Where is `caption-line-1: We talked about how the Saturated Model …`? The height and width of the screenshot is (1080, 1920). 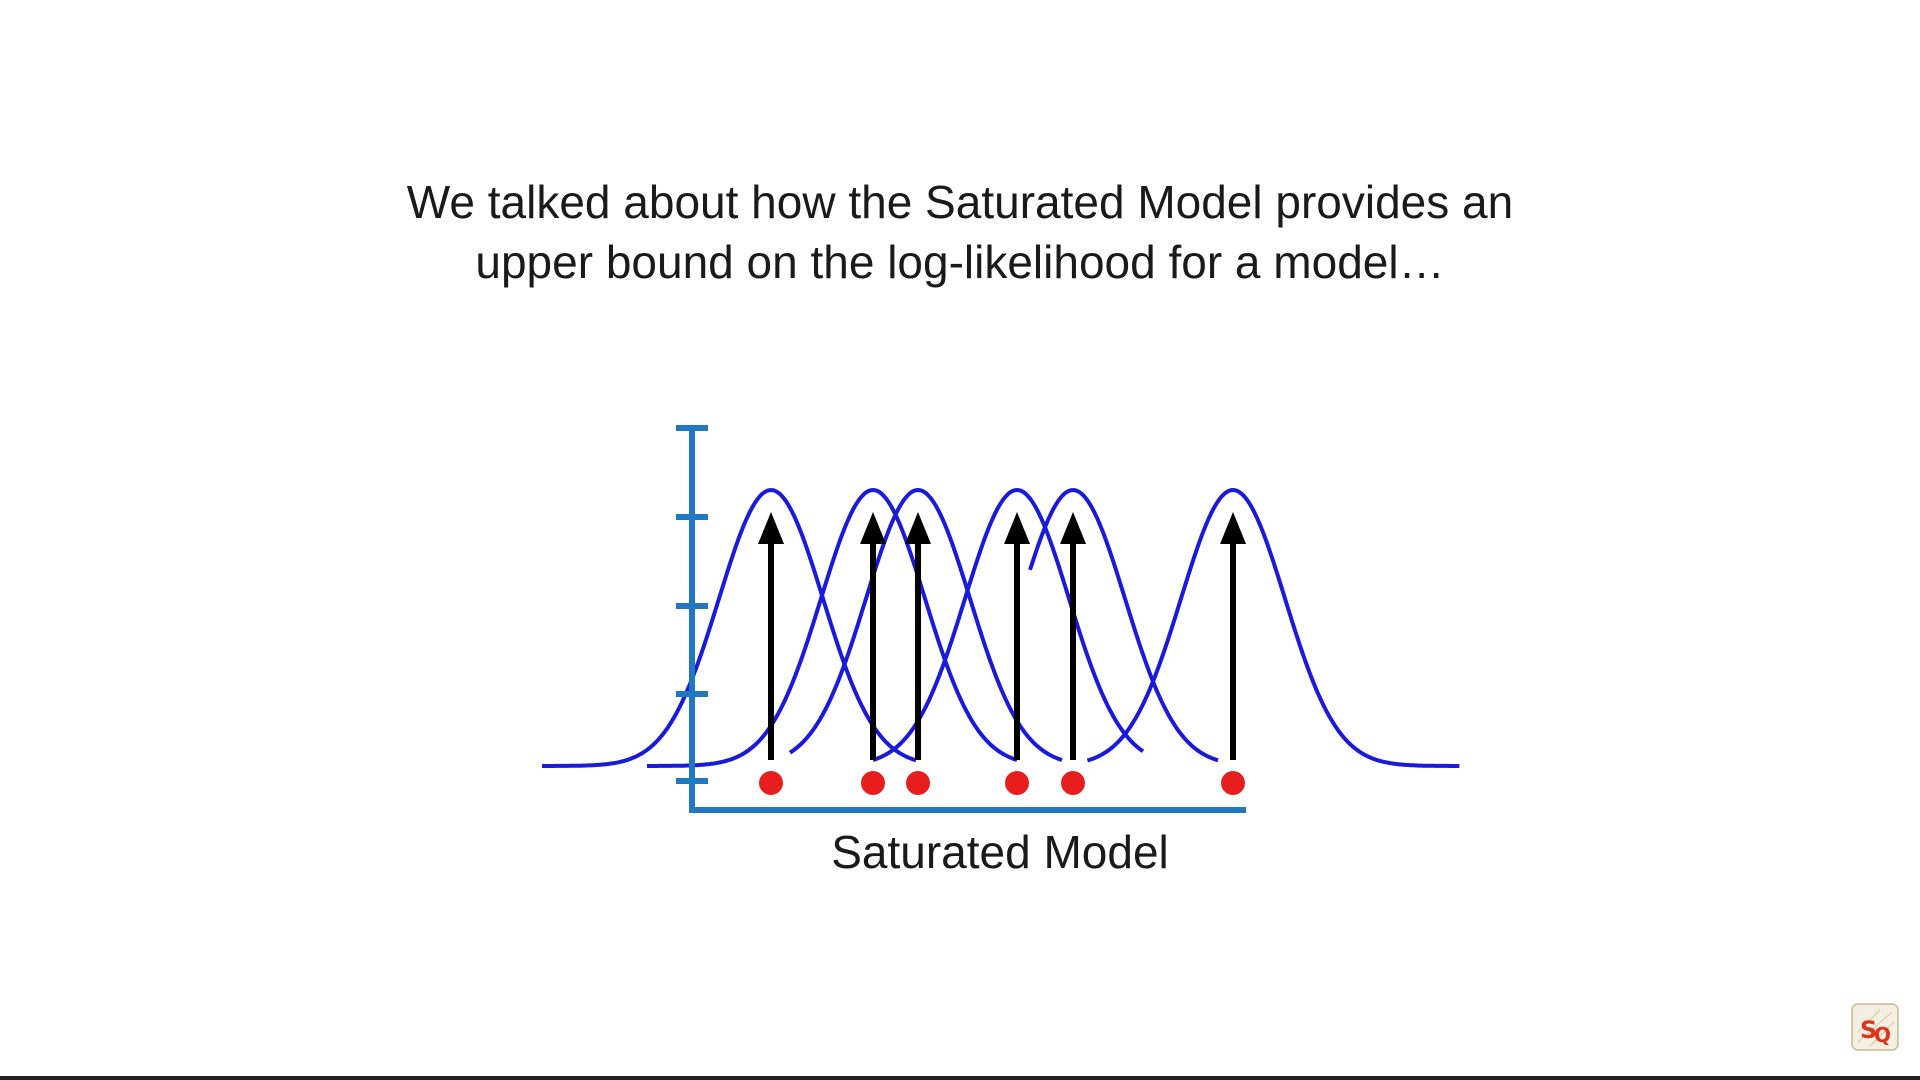 caption-line-1: We talked about how the Saturated Model … is located at coordinates (960, 202).